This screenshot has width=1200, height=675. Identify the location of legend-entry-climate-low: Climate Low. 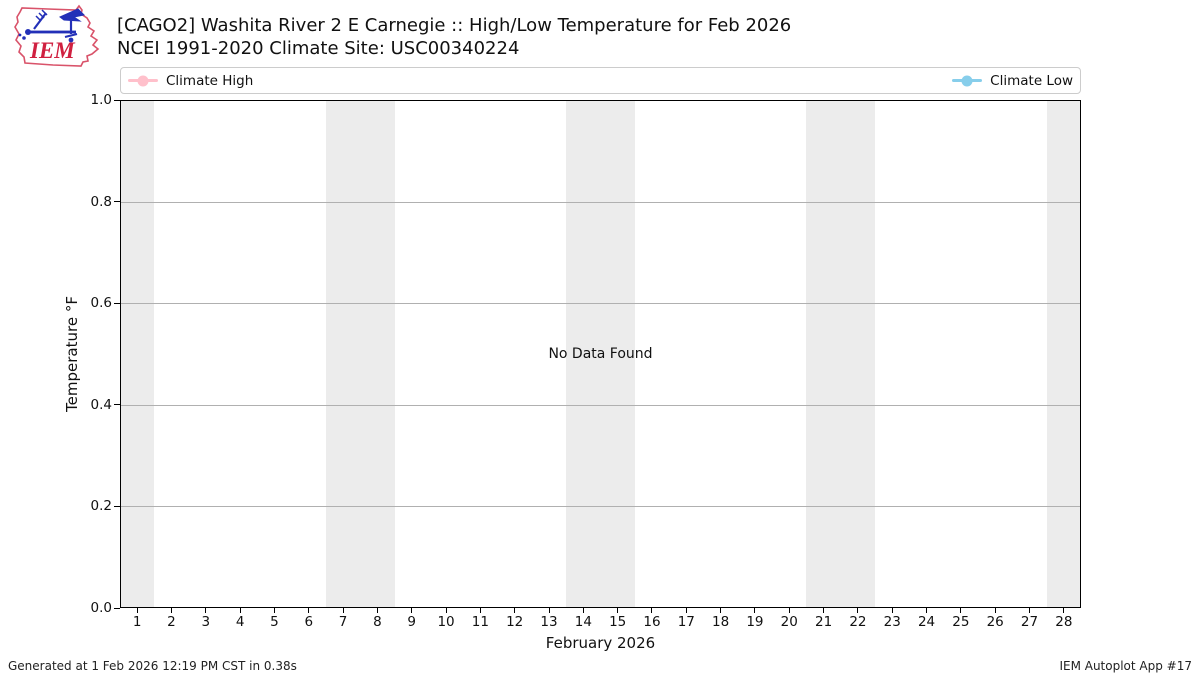
(1012, 81).